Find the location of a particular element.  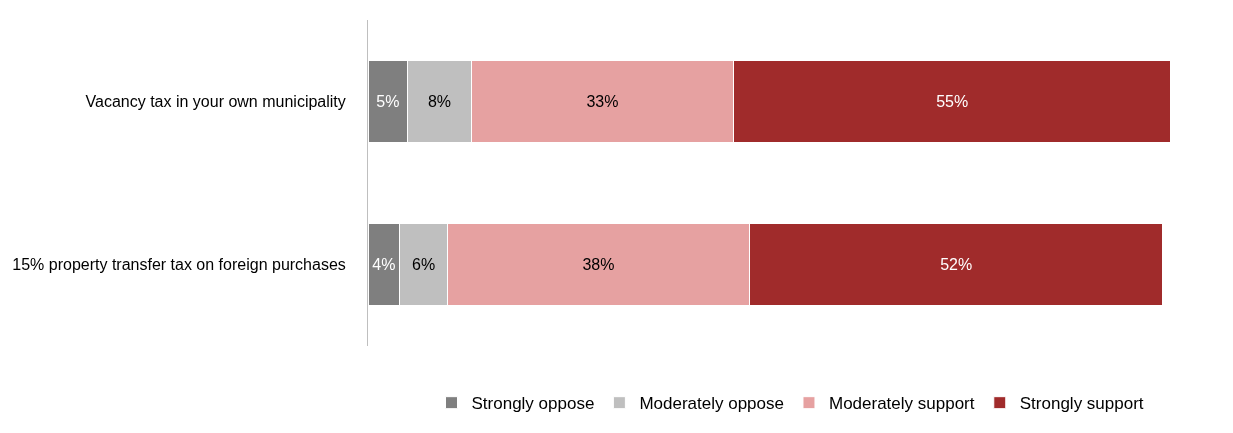

data-label: 52% is located at coordinates (956, 264).